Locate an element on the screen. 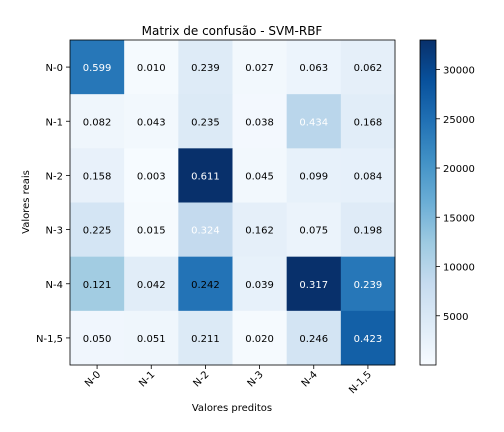  cell-value-label: 0.082 is located at coordinates (97, 122).